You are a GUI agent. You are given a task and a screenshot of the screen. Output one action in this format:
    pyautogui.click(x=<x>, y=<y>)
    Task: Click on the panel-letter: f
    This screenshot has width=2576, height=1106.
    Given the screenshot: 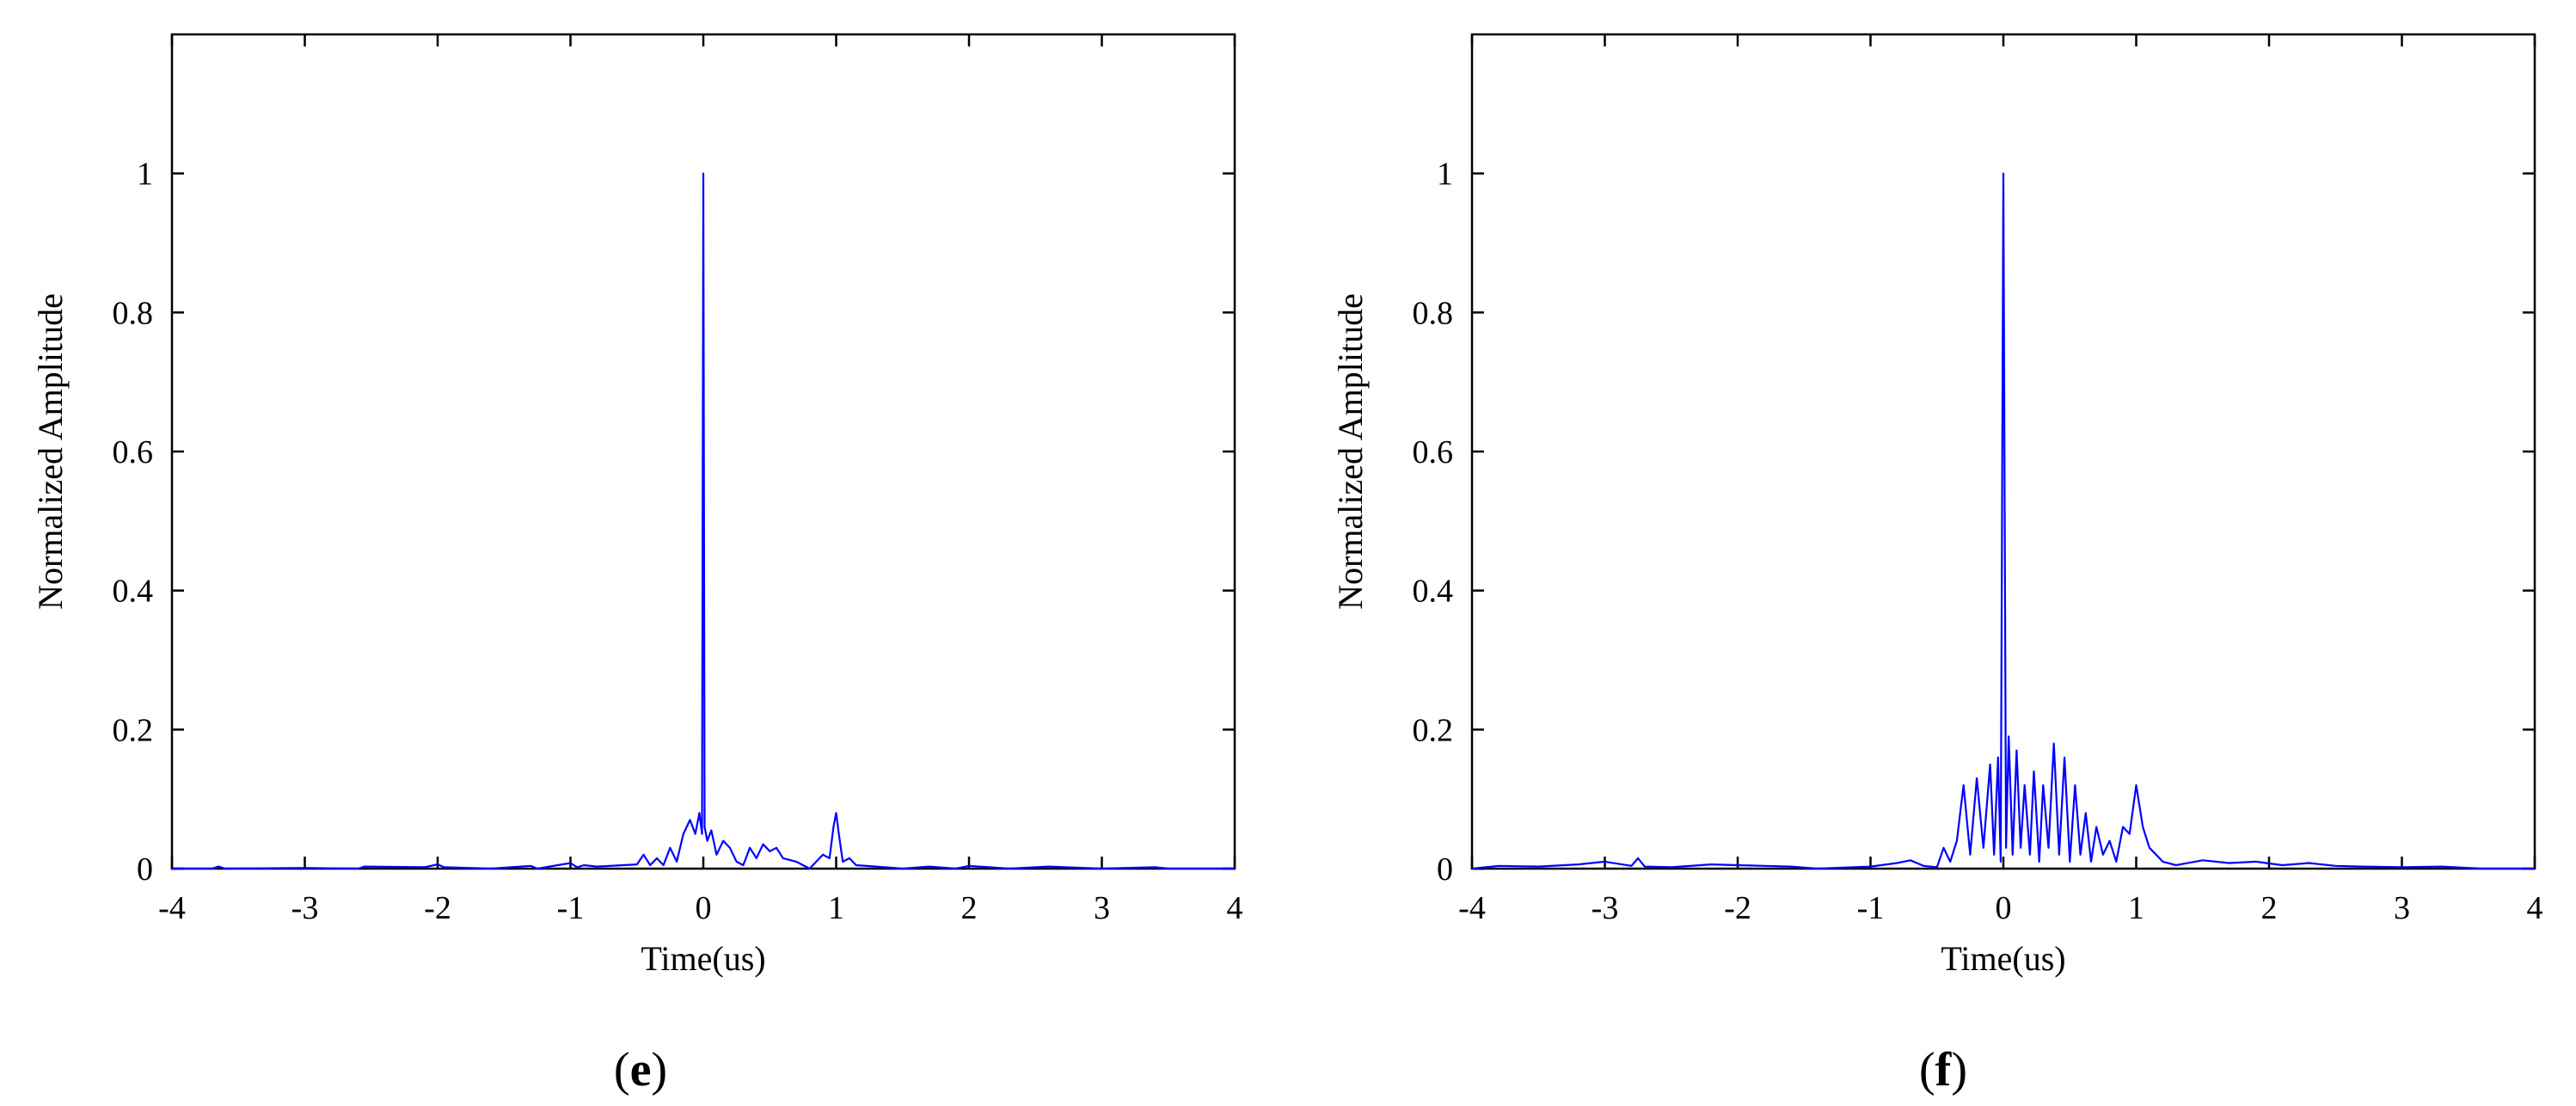 What is the action you would take?
    pyautogui.click(x=1944, y=1070)
    